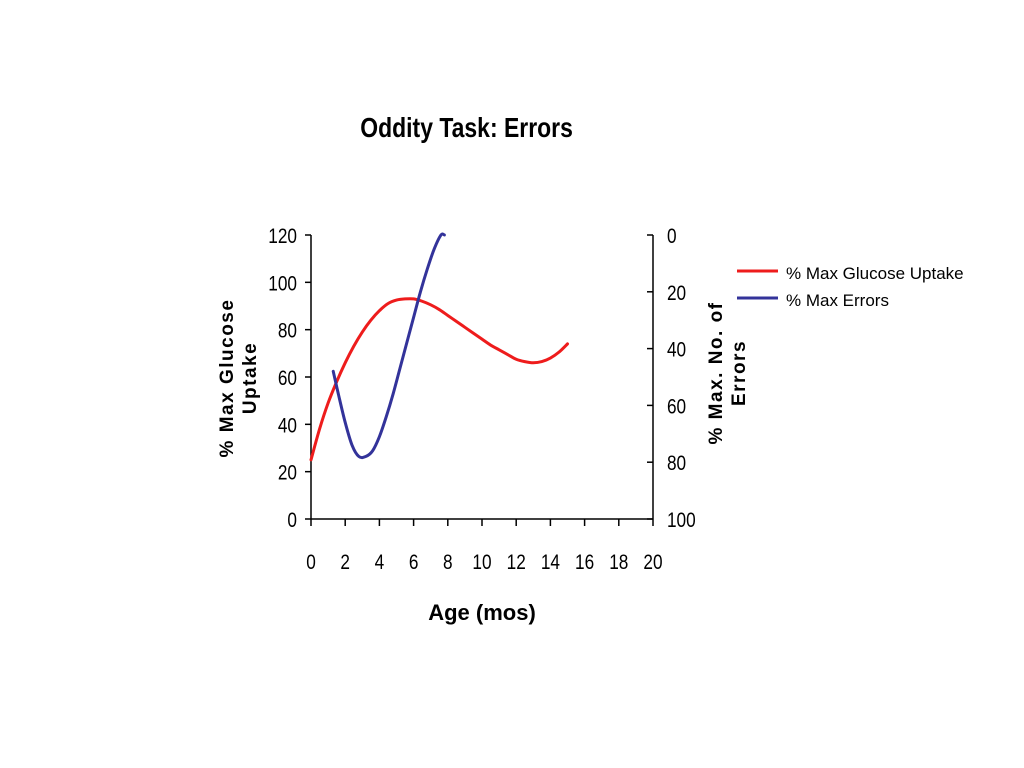 This screenshot has width=1024, height=768. Describe the element at coordinates (676, 464) in the screenshot. I see `y-right-tick-label: 80` at that location.